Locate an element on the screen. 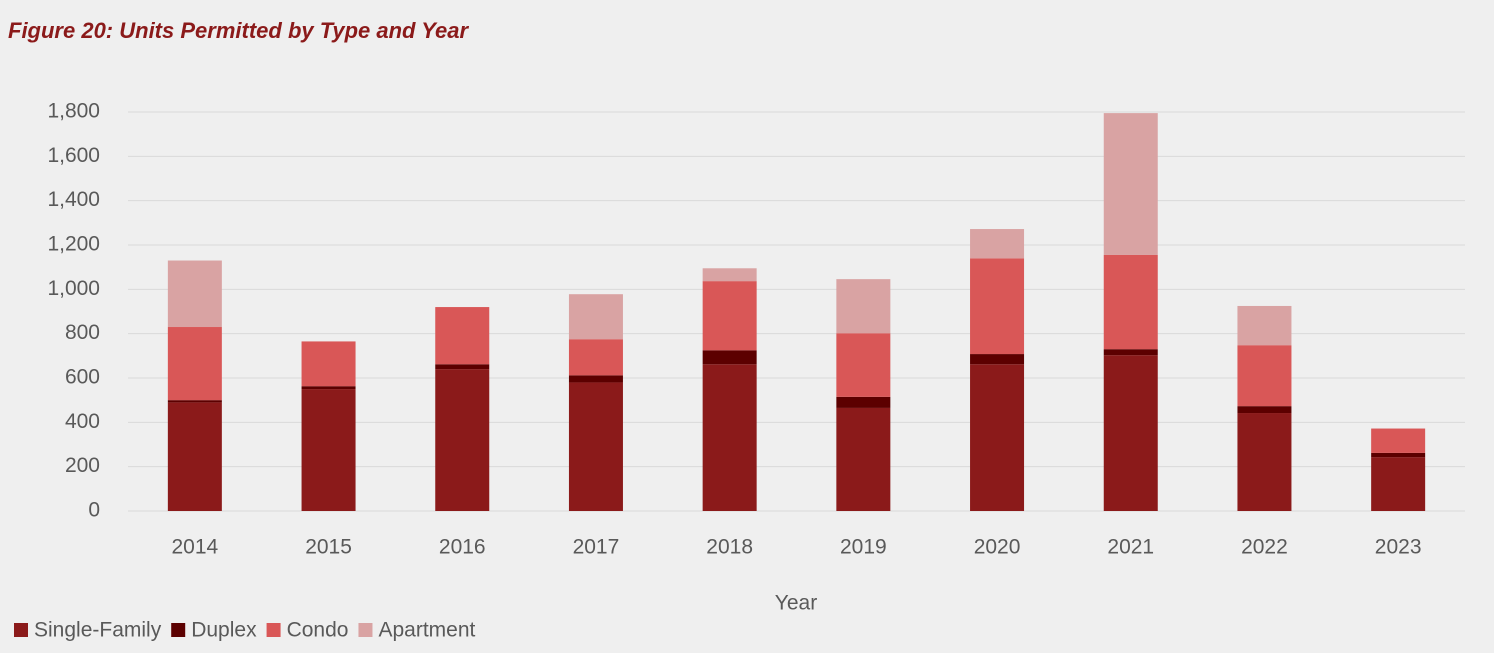  y-tick-label: 400 is located at coordinates (82, 421).